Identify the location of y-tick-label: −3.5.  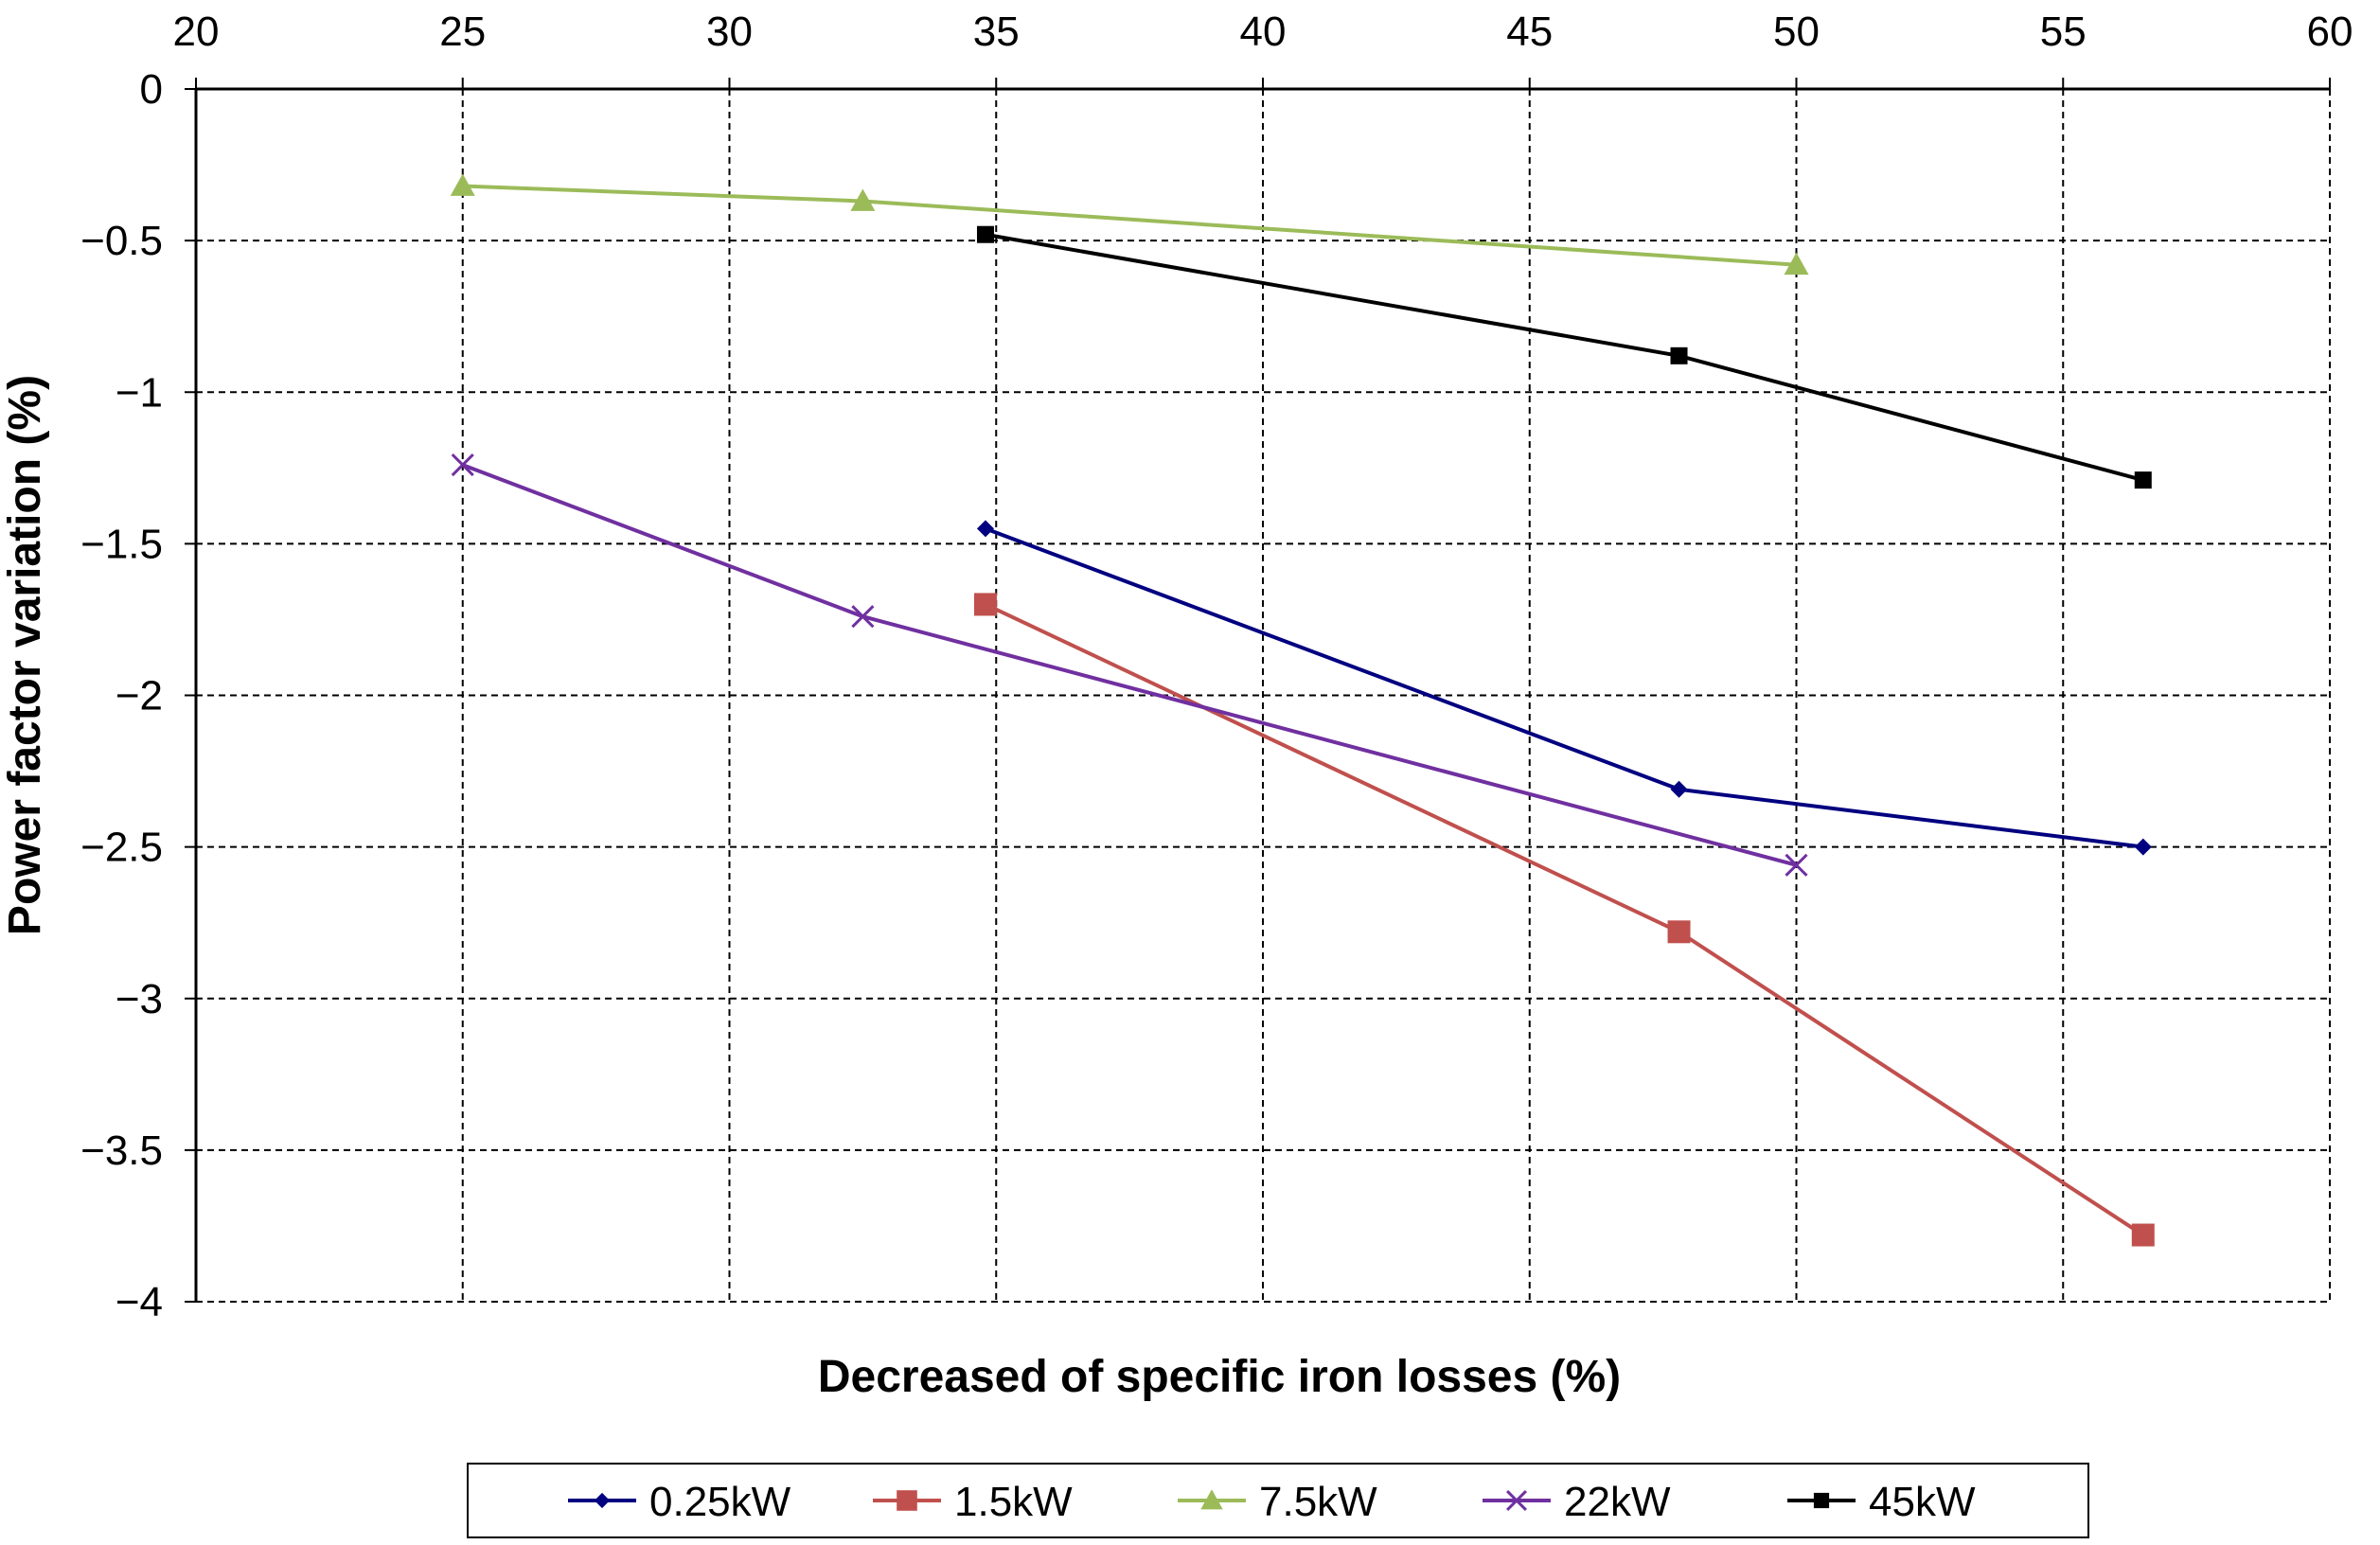
(121, 1151).